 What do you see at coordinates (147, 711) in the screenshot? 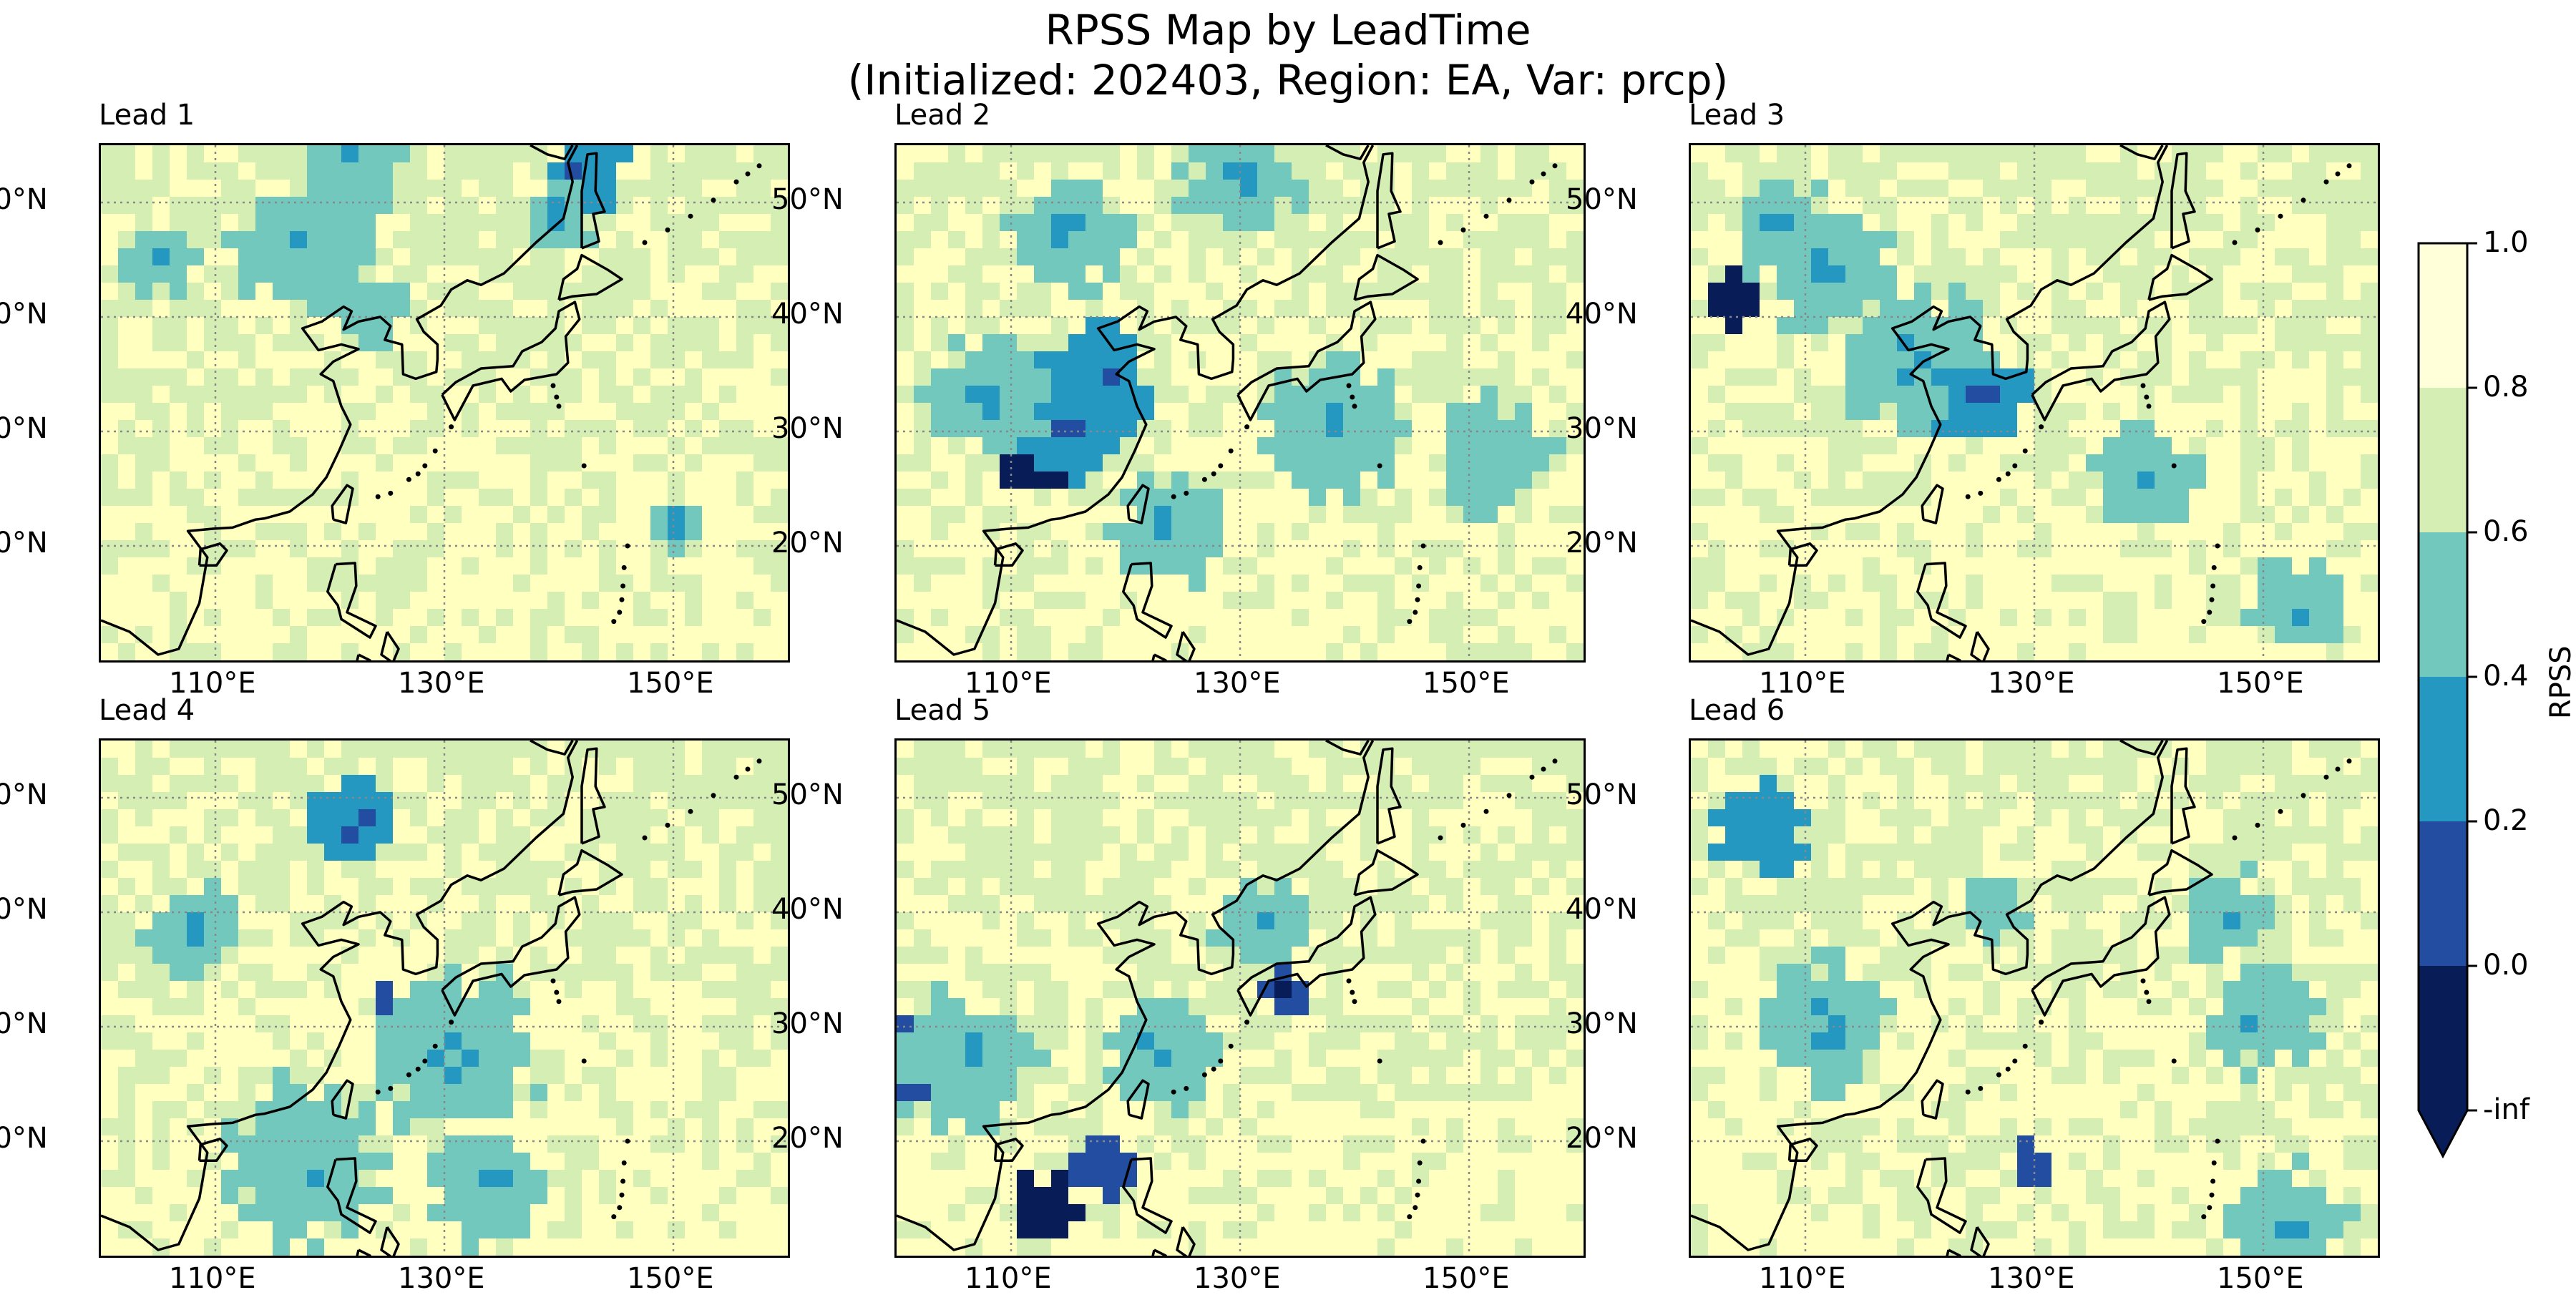
I see `panel-title: Lead 4` at bounding box center [147, 711].